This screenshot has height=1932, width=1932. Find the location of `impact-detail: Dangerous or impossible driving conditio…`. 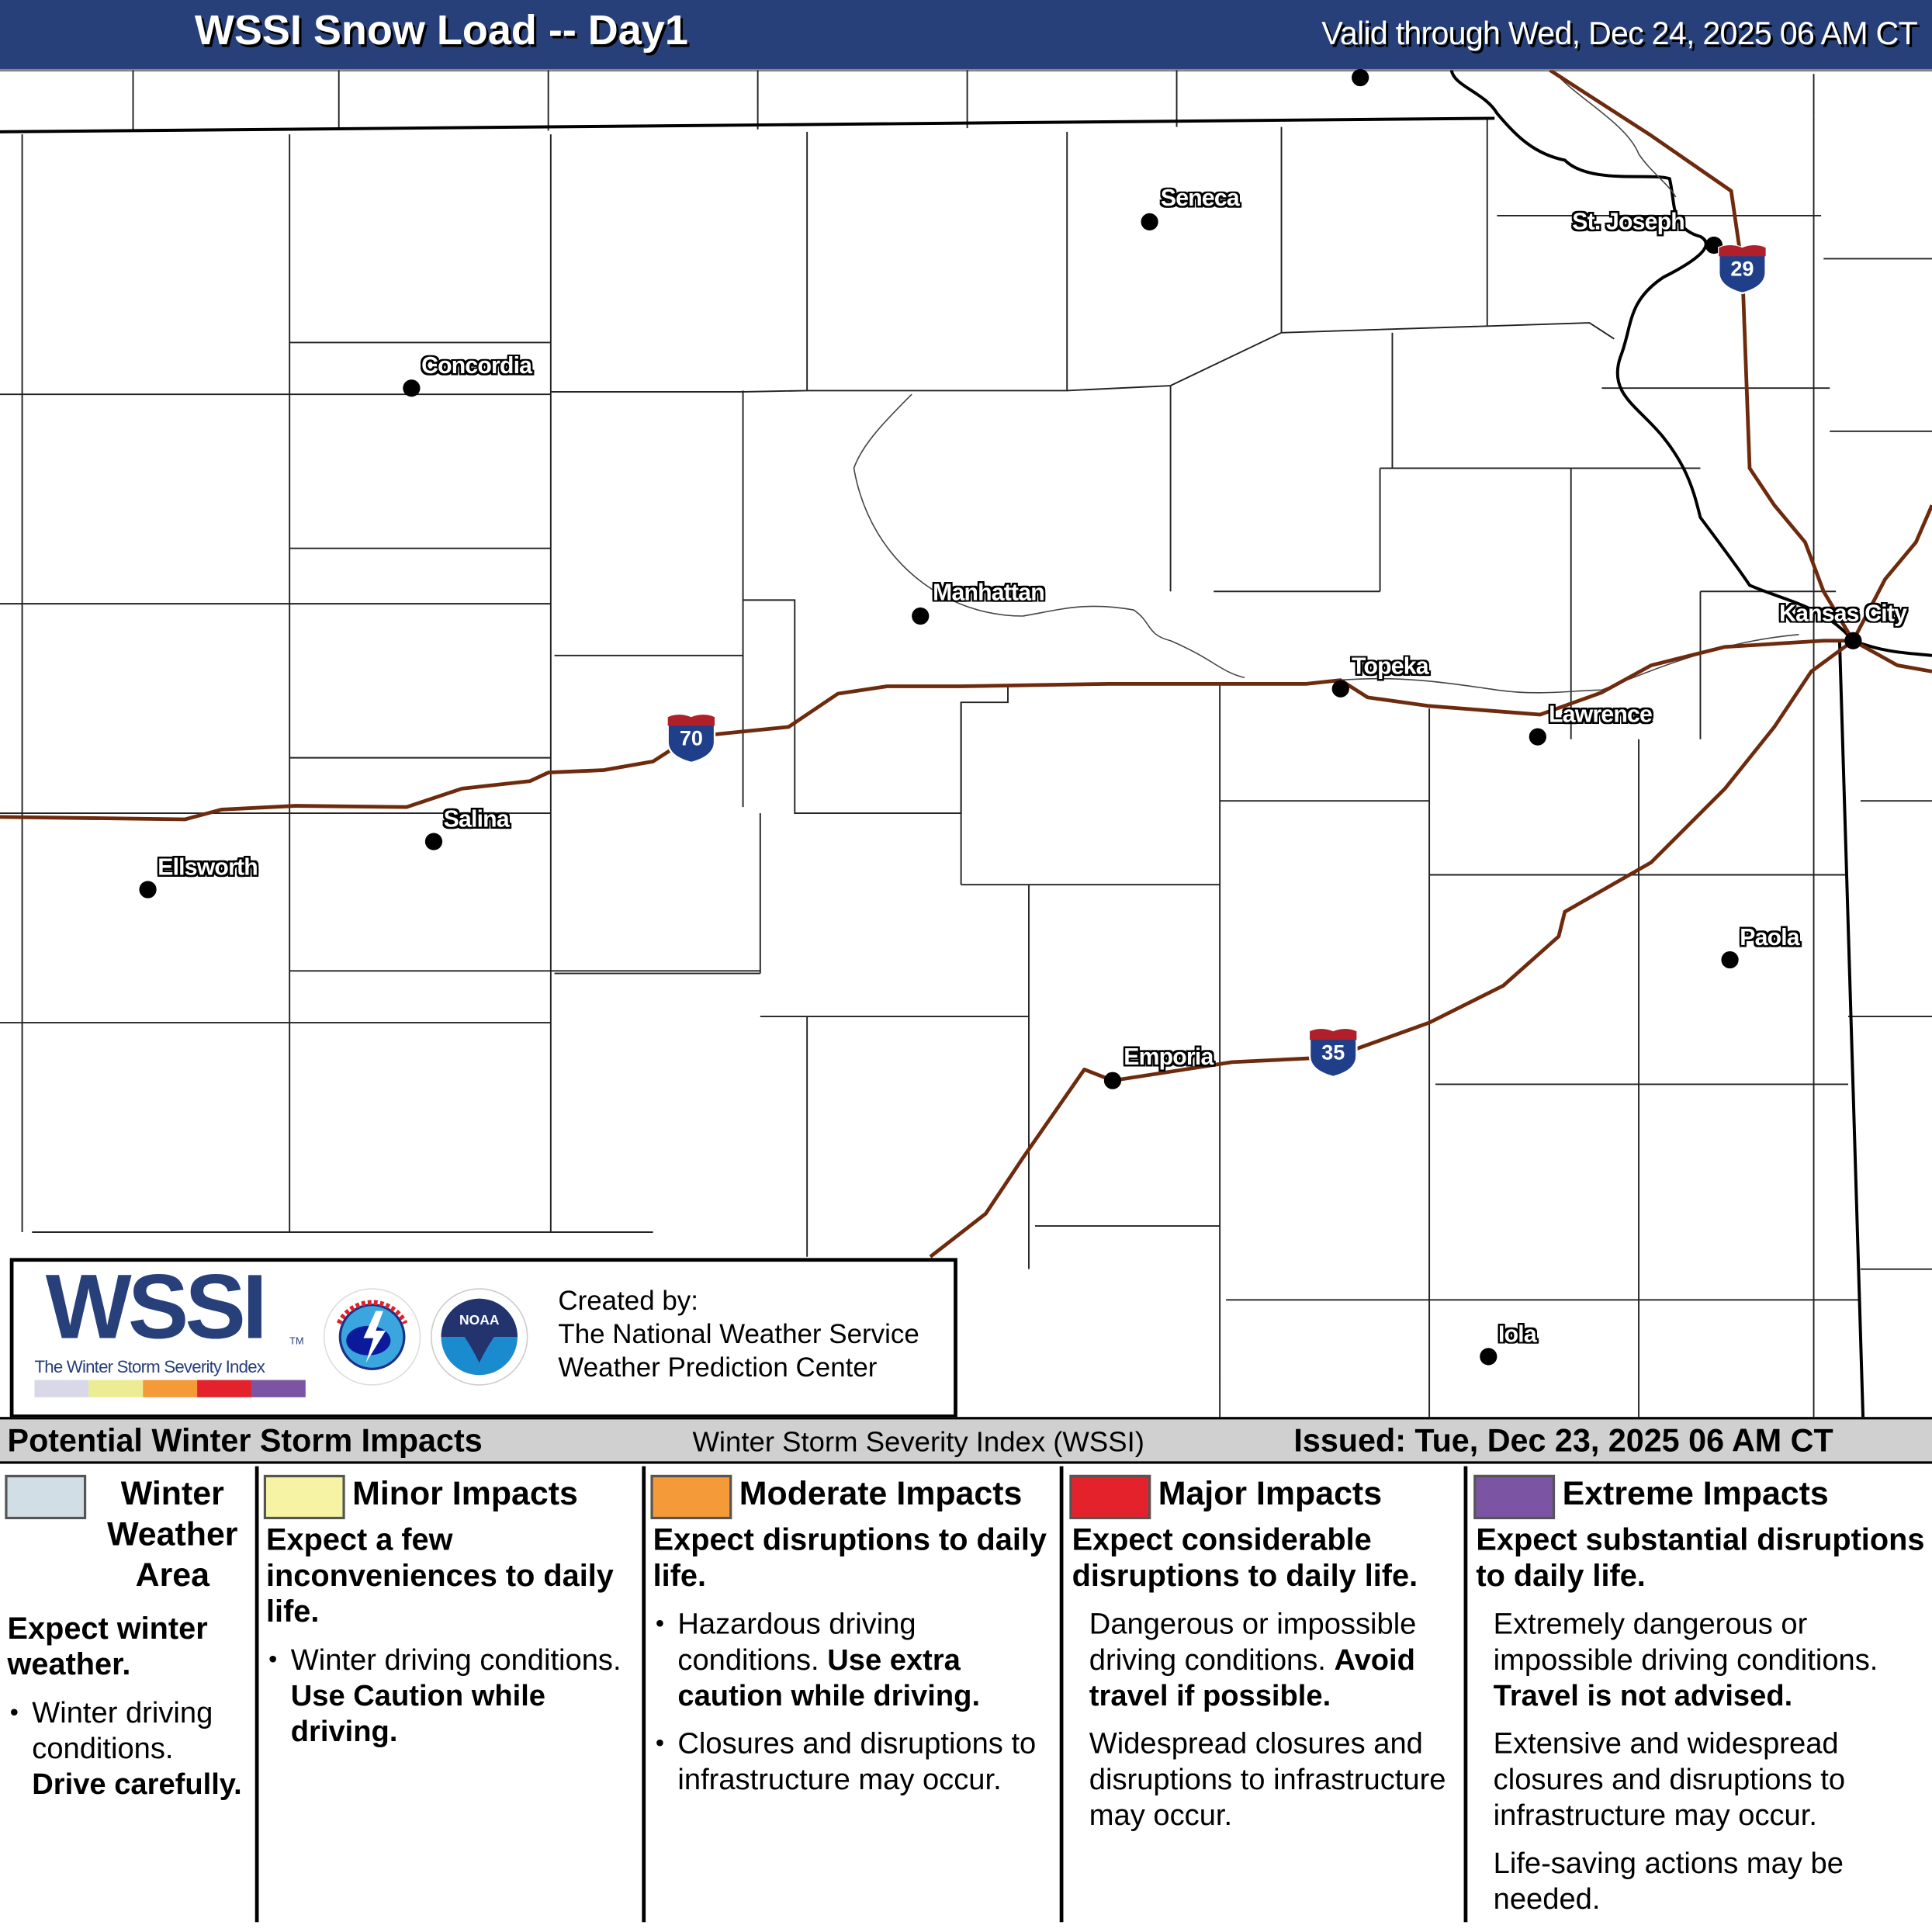

impact-detail: Dangerous or impossible driving conditio… is located at coordinates (1265, 1660).